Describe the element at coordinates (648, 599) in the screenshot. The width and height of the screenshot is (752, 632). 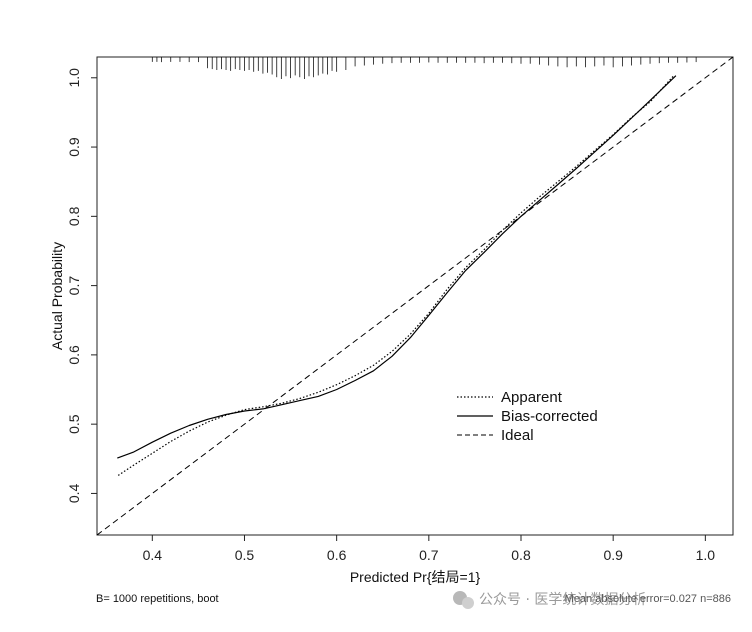
I see `mae-note: Mean absolute error=0.027 n=886` at that location.